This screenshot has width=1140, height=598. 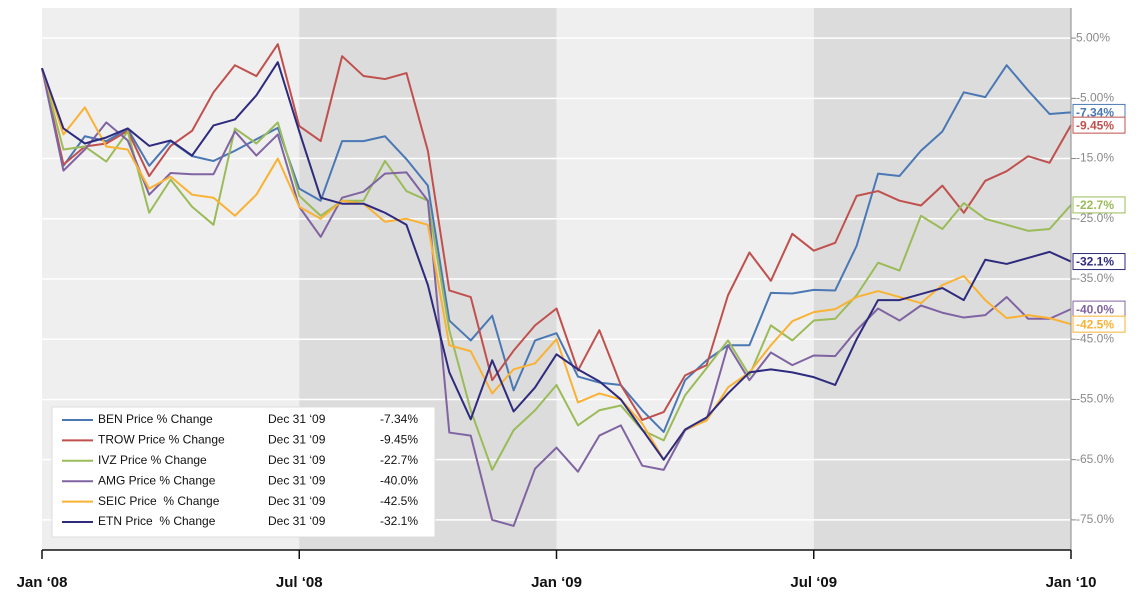 I want to click on y-tick-label: 5.00%, so click(x=1093, y=37).